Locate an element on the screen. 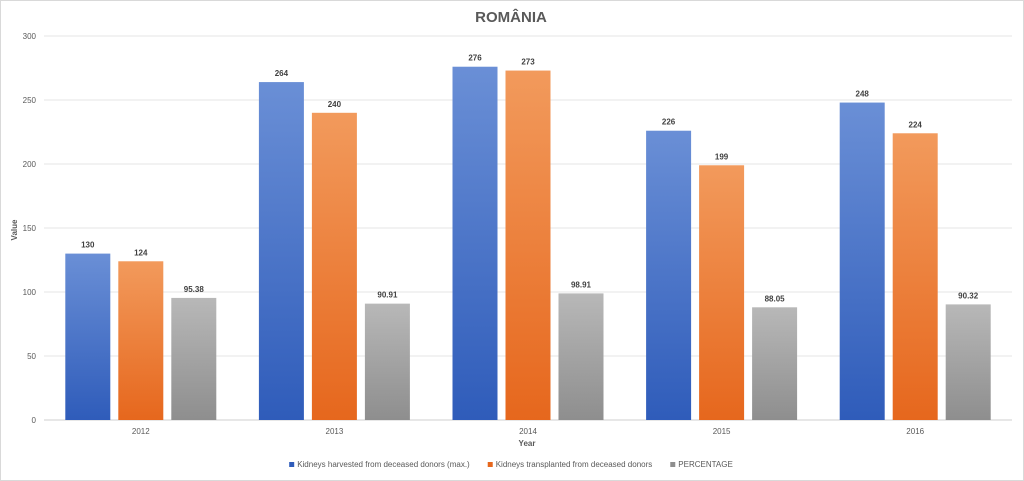 Image resolution: width=1024 pixels, height=481 pixels. y-tick-label: 250 is located at coordinates (30, 100).